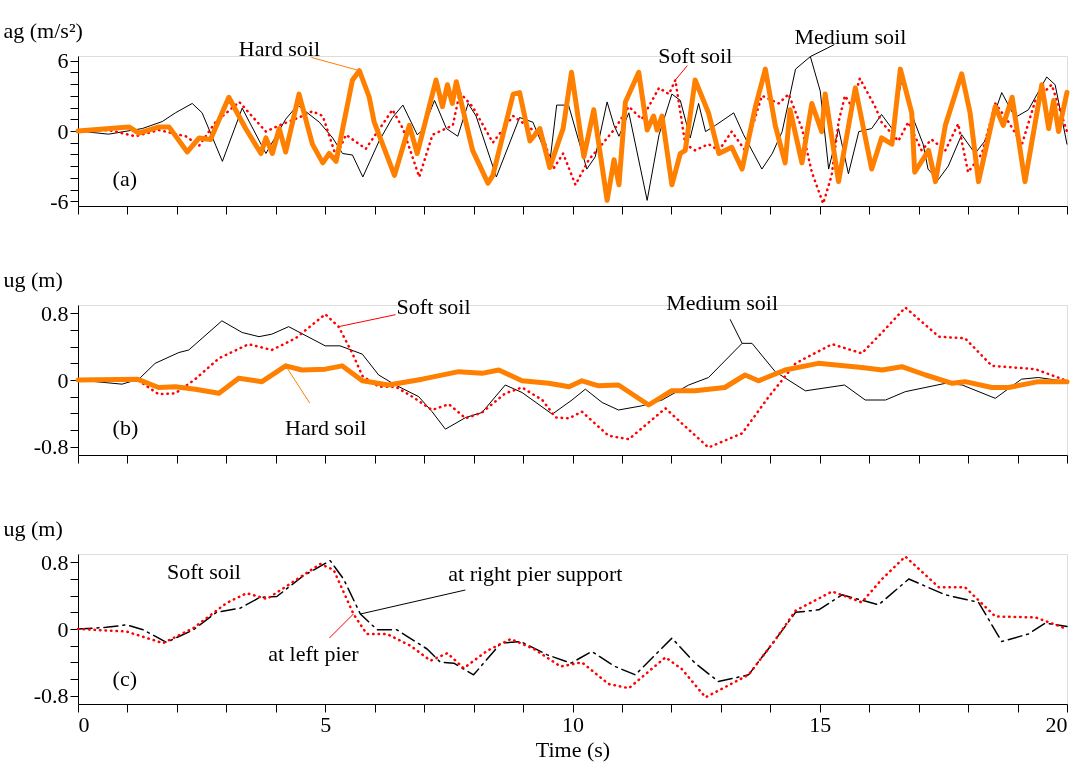 The height and width of the screenshot is (778, 1083). Describe the element at coordinates (820, 724) in the screenshot. I see `x-tick-label: 15` at that location.